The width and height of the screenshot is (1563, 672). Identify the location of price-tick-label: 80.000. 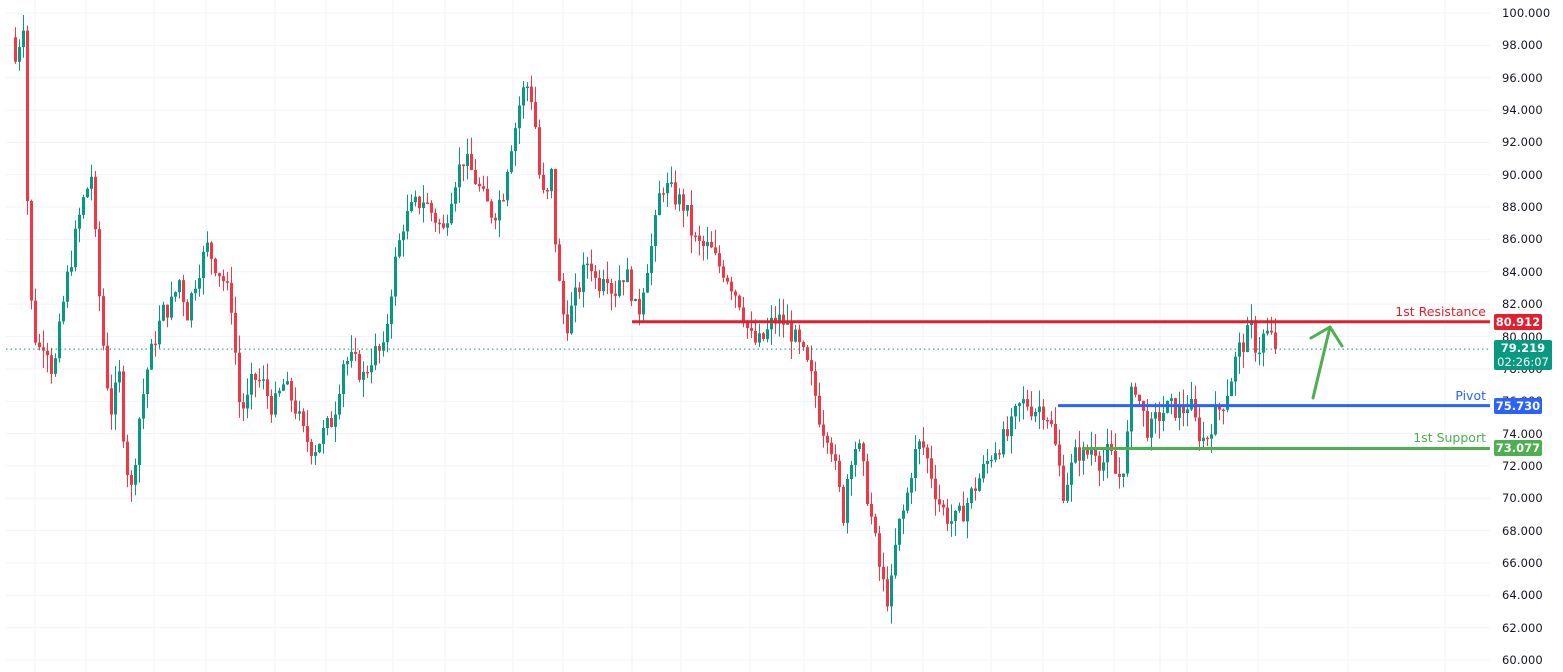
(1522, 336).